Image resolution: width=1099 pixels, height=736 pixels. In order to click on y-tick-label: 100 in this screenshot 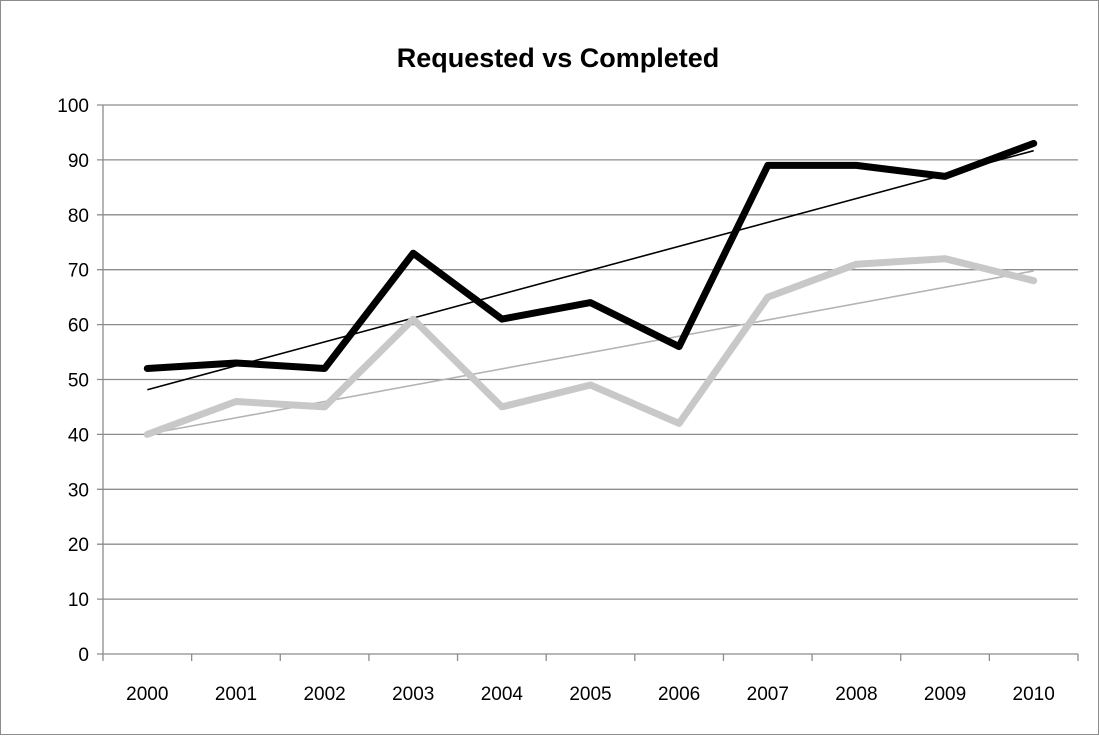, I will do `click(73, 106)`.